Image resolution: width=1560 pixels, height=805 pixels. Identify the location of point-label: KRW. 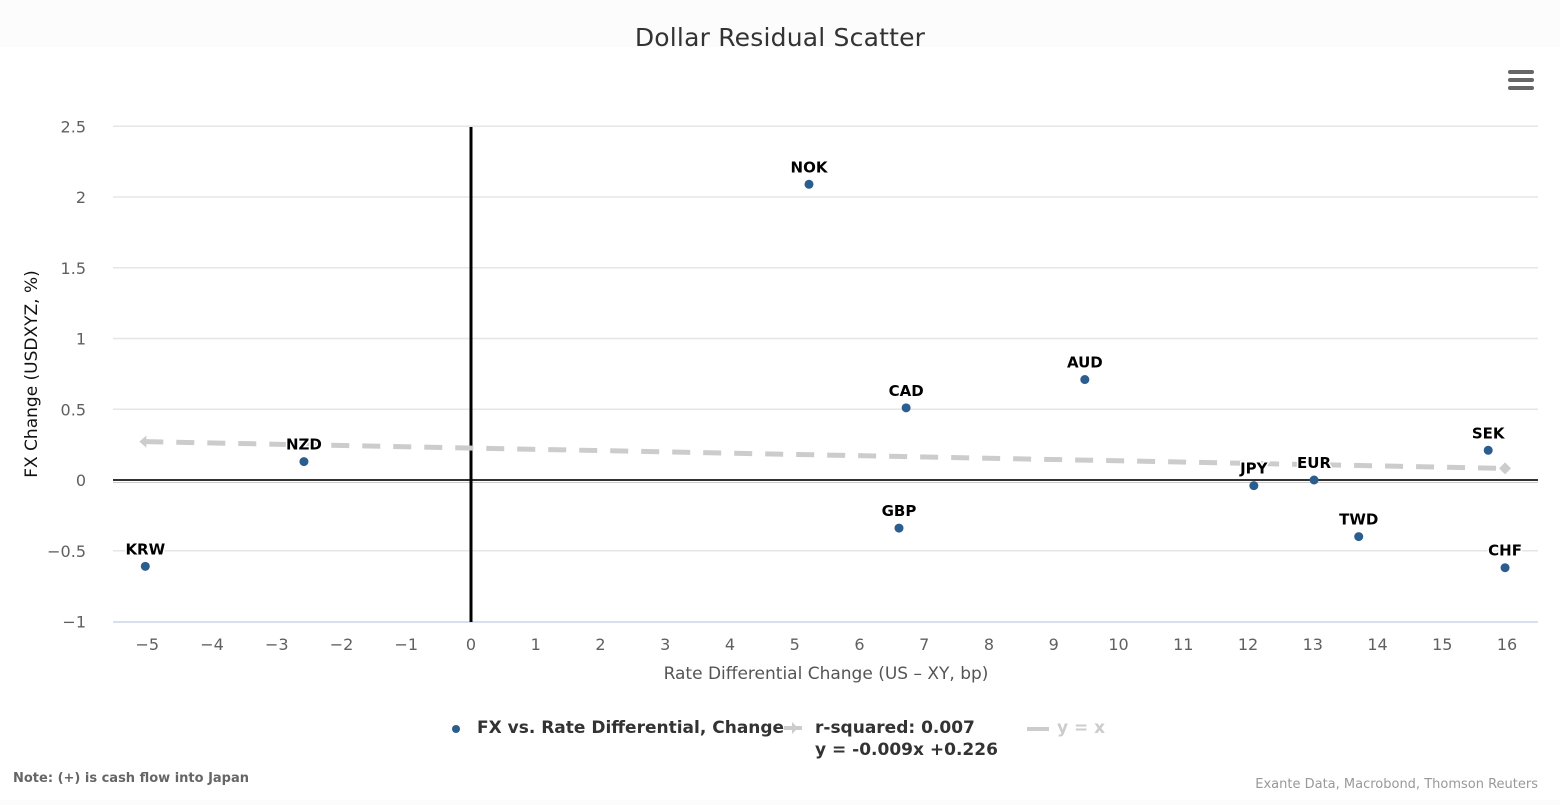
(145, 549).